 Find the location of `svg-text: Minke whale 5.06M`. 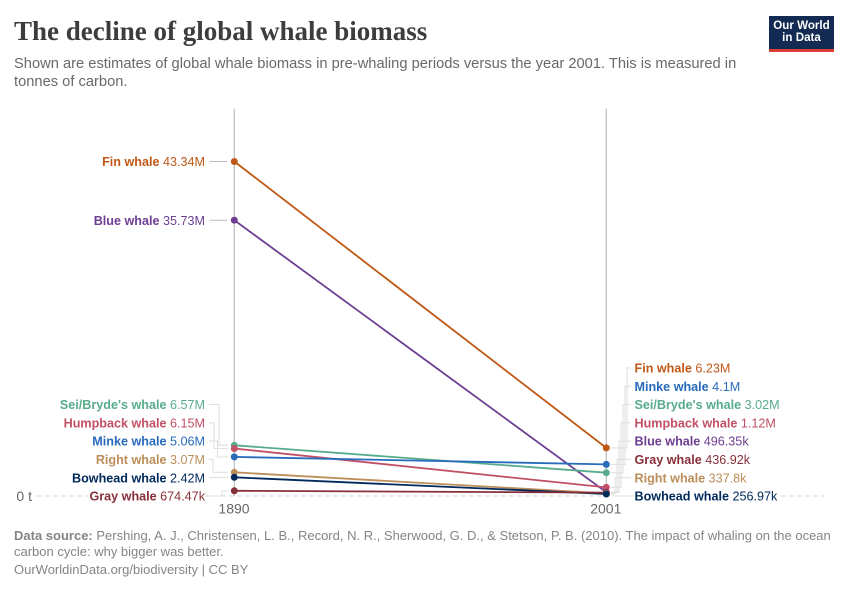

svg-text: Minke whale 5.06M is located at coordinates (148, 442).